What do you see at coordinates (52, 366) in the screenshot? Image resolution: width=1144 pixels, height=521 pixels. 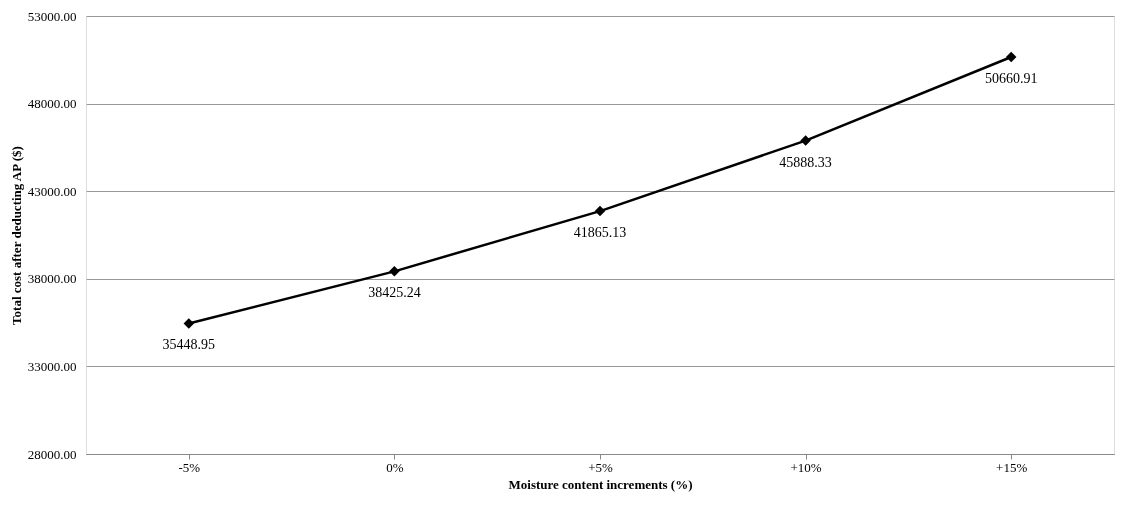 I see `y-tick-label: 33000.00` at bounding box center [52, 366].